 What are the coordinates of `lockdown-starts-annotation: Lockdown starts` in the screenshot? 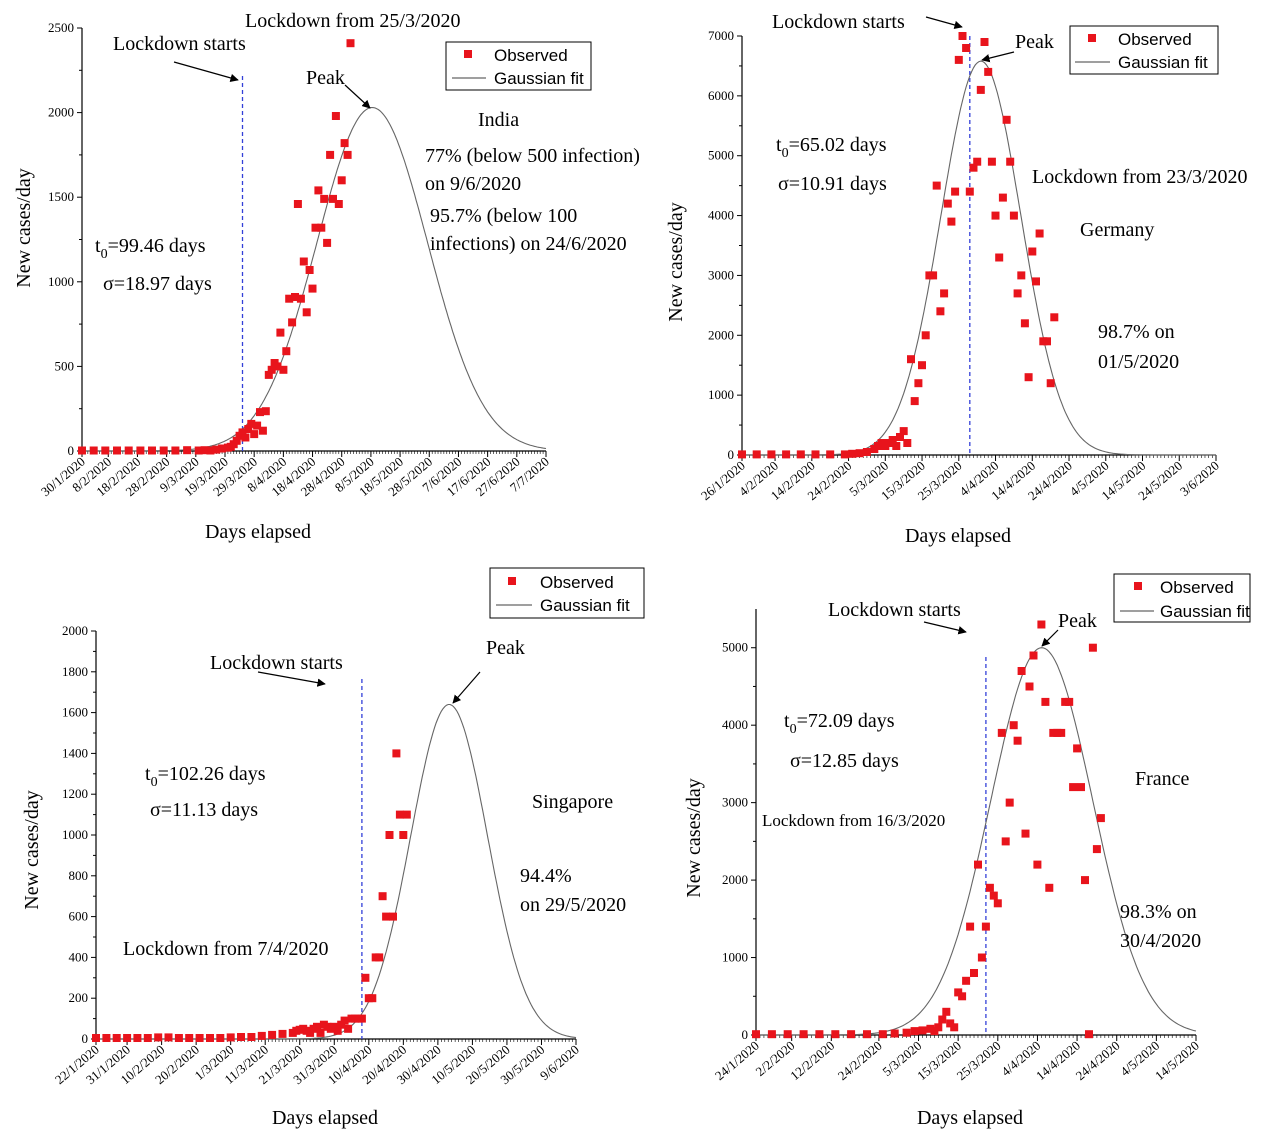 It's located at (894, 610).